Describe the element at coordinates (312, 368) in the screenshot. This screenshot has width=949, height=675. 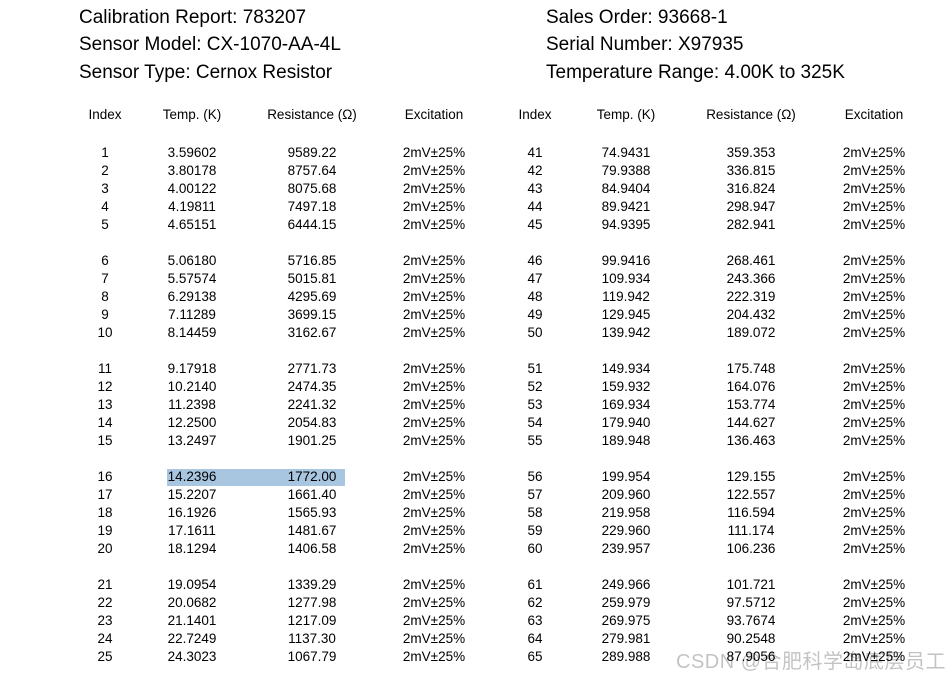
I see `cell-resistance: 2771.73` at that location.